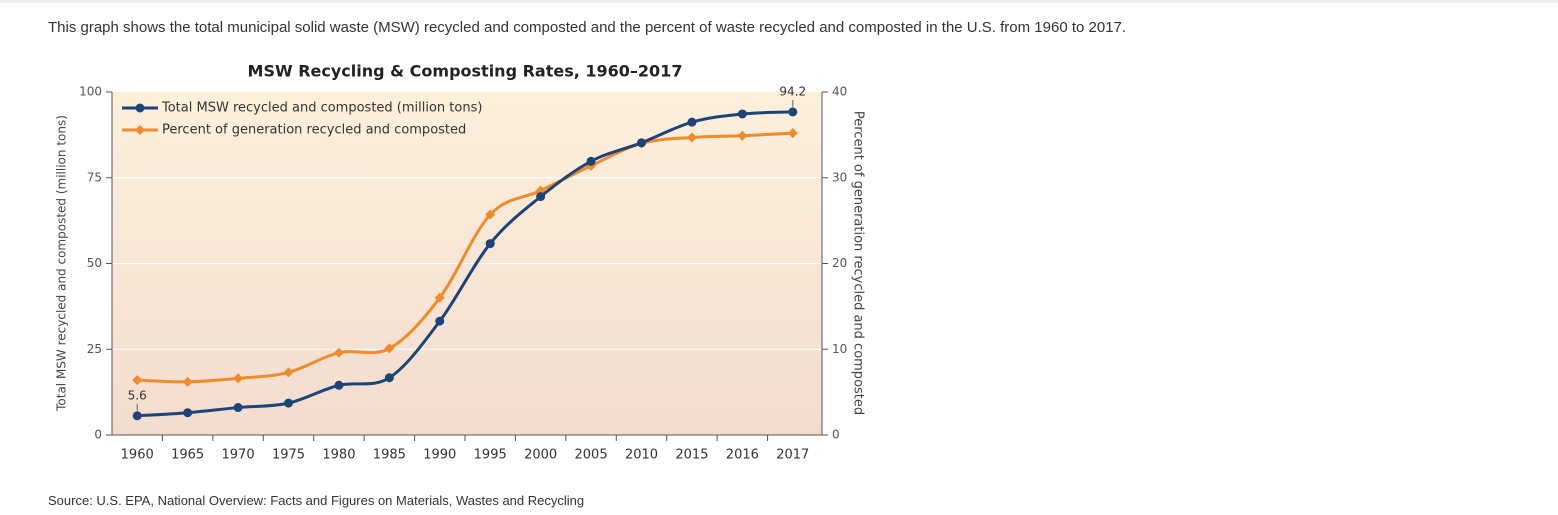  Describe the element at coordinates (137, 395) in the screenshot. I see `data-label: 5.6` at that location.